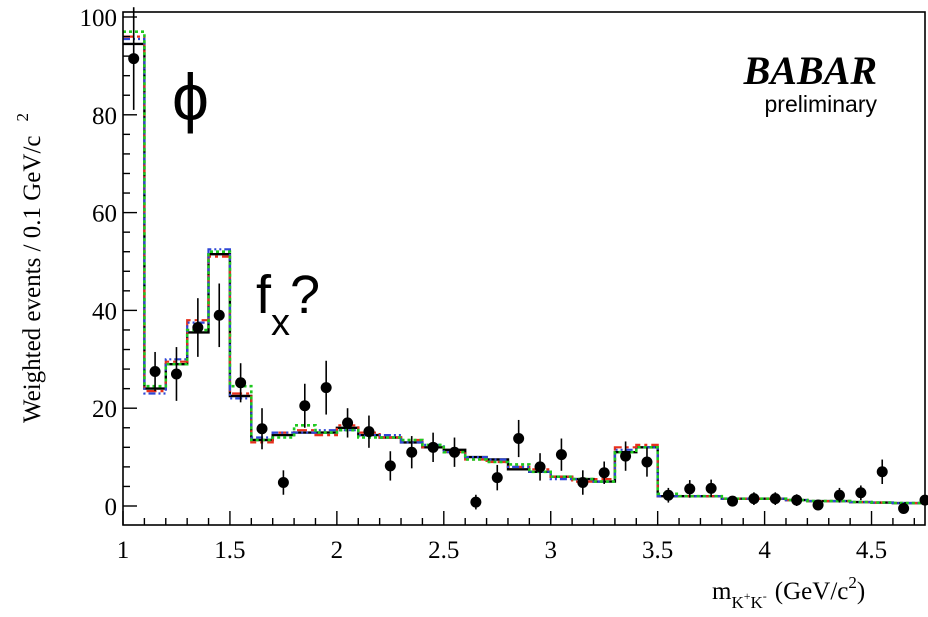  I want to click on x-tick-label: 1.5, so click(229, 550).